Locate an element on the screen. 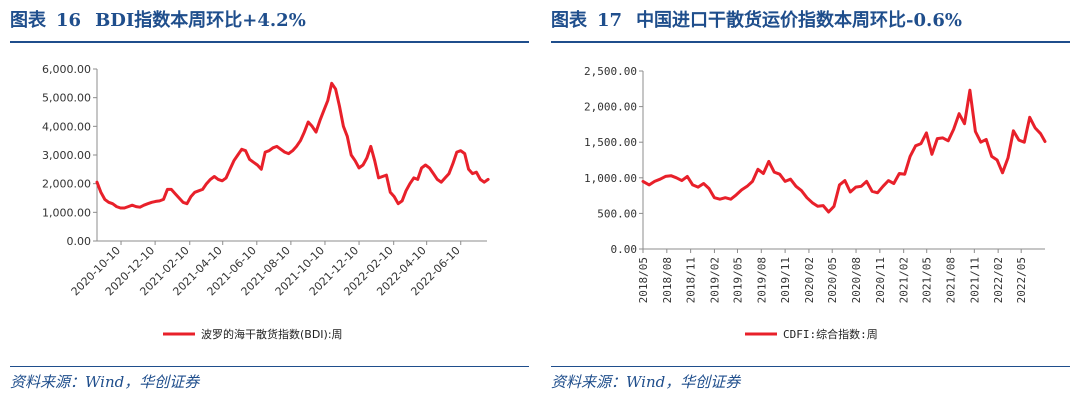  x-tick-label: 2022/05 is located at coordinates (1021, 280).